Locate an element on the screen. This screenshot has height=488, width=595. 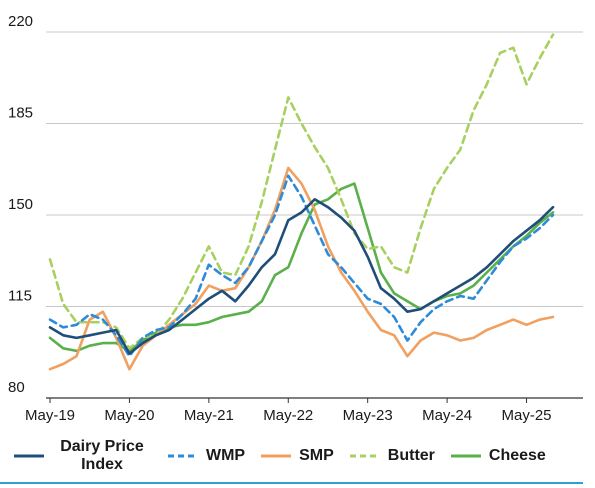
y-tick-label: 220 is located at coordinates (20, 21).